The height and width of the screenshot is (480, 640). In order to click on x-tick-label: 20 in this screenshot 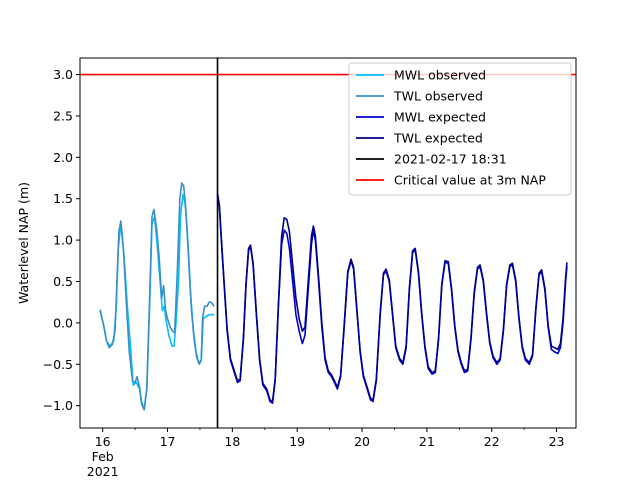, I will do `click(362, 441)`.